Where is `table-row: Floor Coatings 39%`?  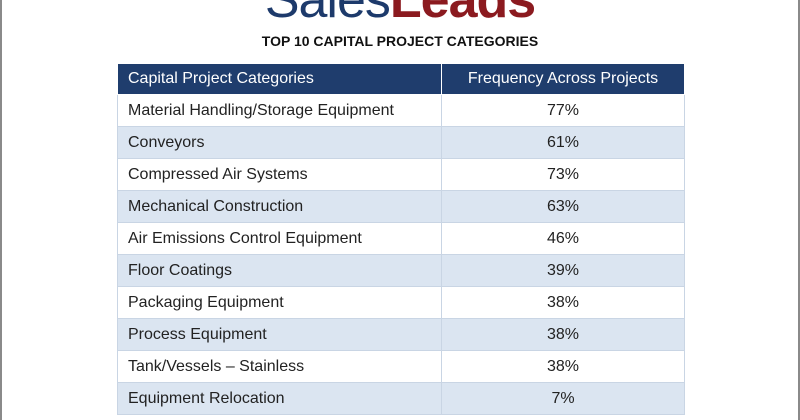
table-row: Floor Coatings 39% is located at coordinates (401, 270).